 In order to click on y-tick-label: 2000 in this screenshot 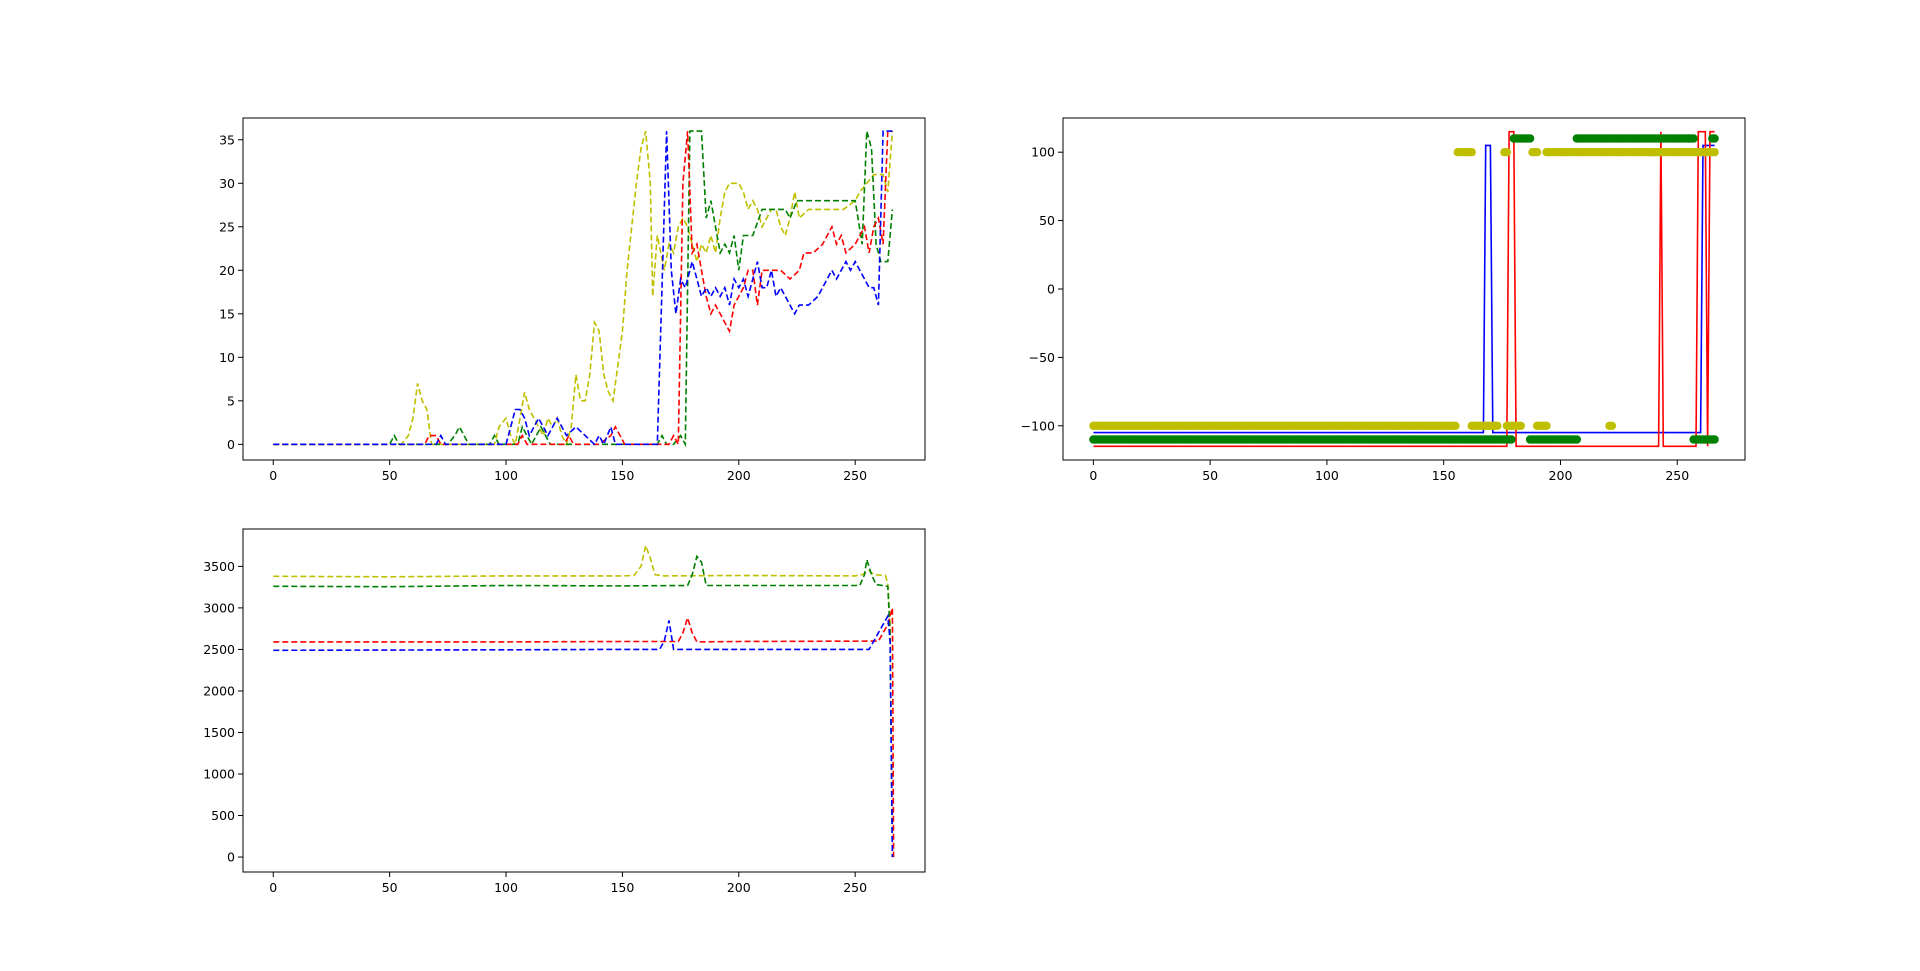, I will do `click(219, 690)`.